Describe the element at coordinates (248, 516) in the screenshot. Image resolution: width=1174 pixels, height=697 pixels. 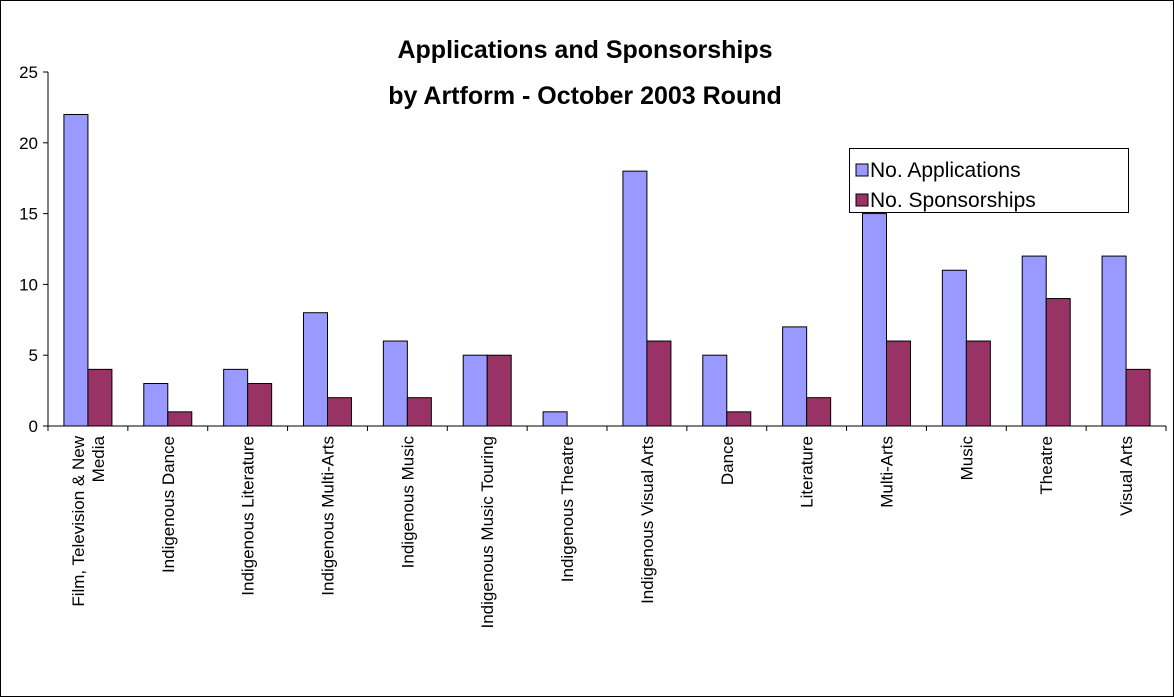
I see `x-tick-label: Indigenous Literature` at that location.